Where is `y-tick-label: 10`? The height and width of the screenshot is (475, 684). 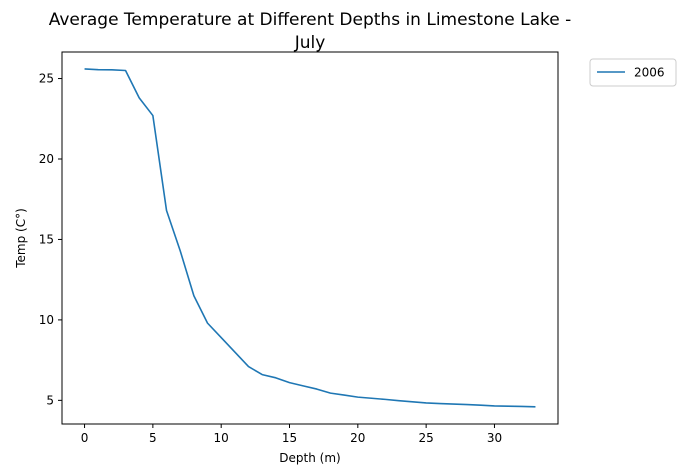
y-tick-label: 10 is located at coordinates (46, 320).